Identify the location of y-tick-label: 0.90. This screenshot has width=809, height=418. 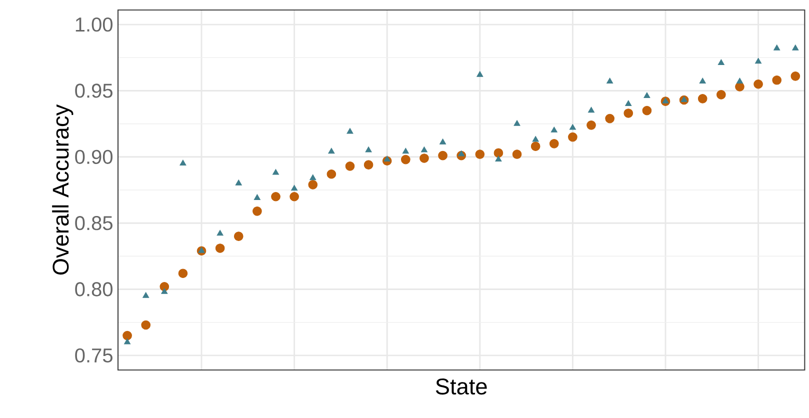
(93, 157).